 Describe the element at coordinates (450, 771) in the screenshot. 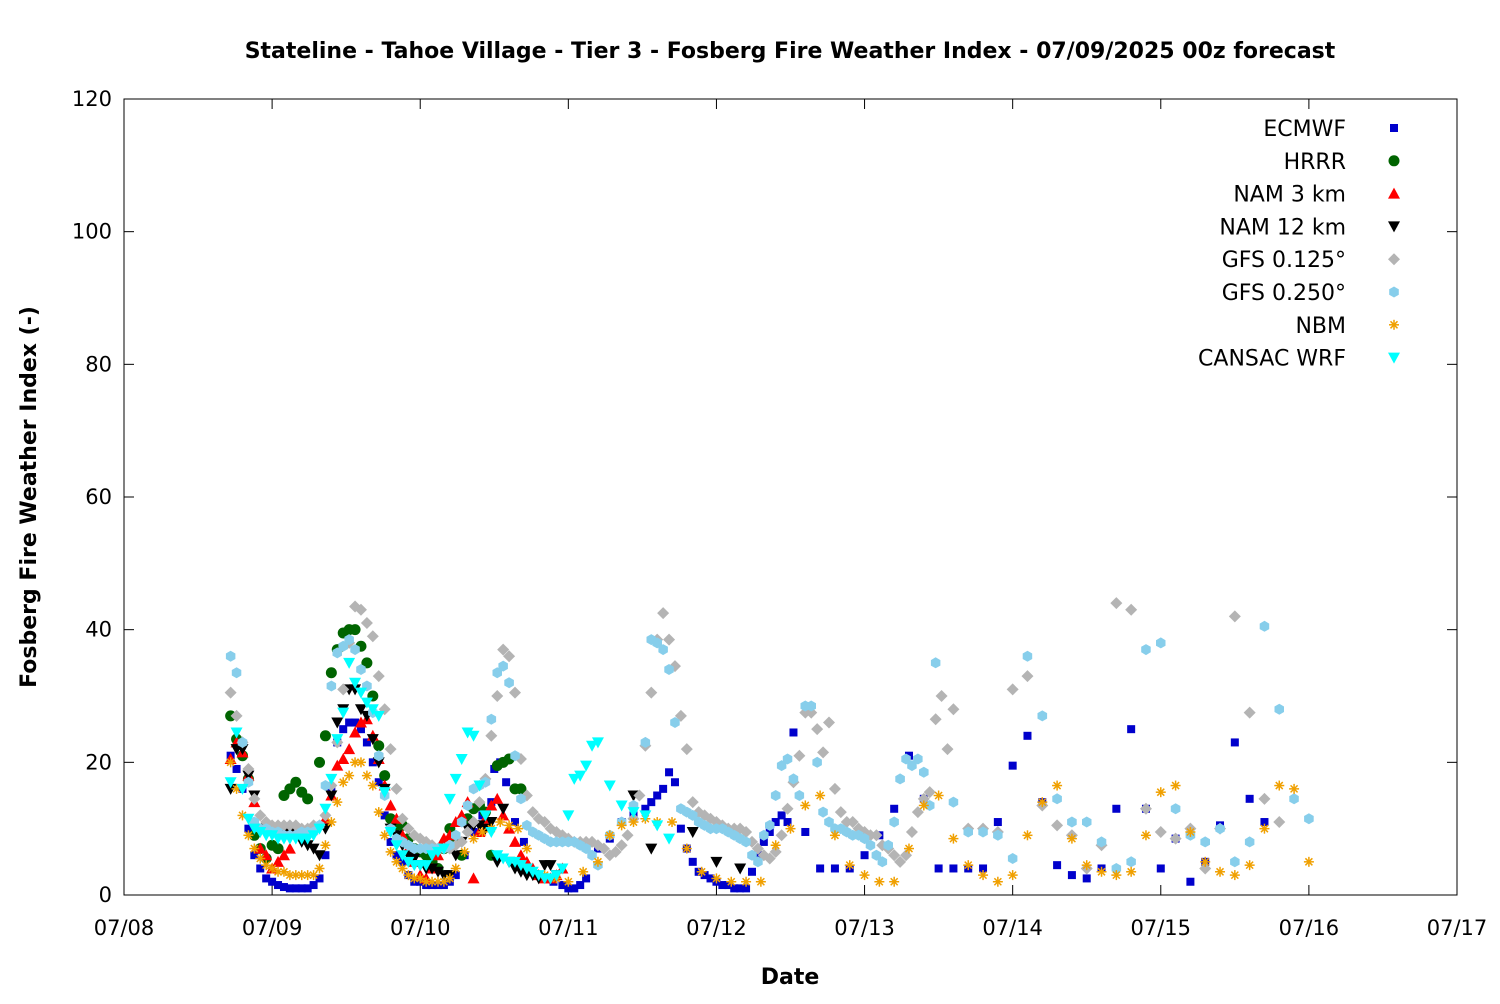

I see `series-cansac-wrf` at that location.